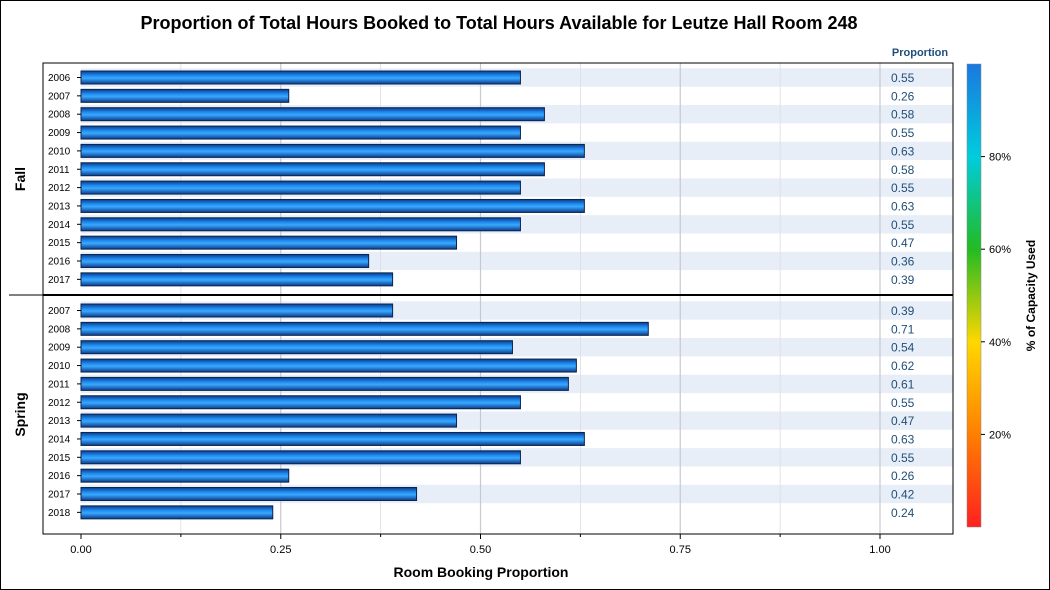 This screenshot has height=590, width=1050. I want to click on value-label: 0.24, so click(903, 513).